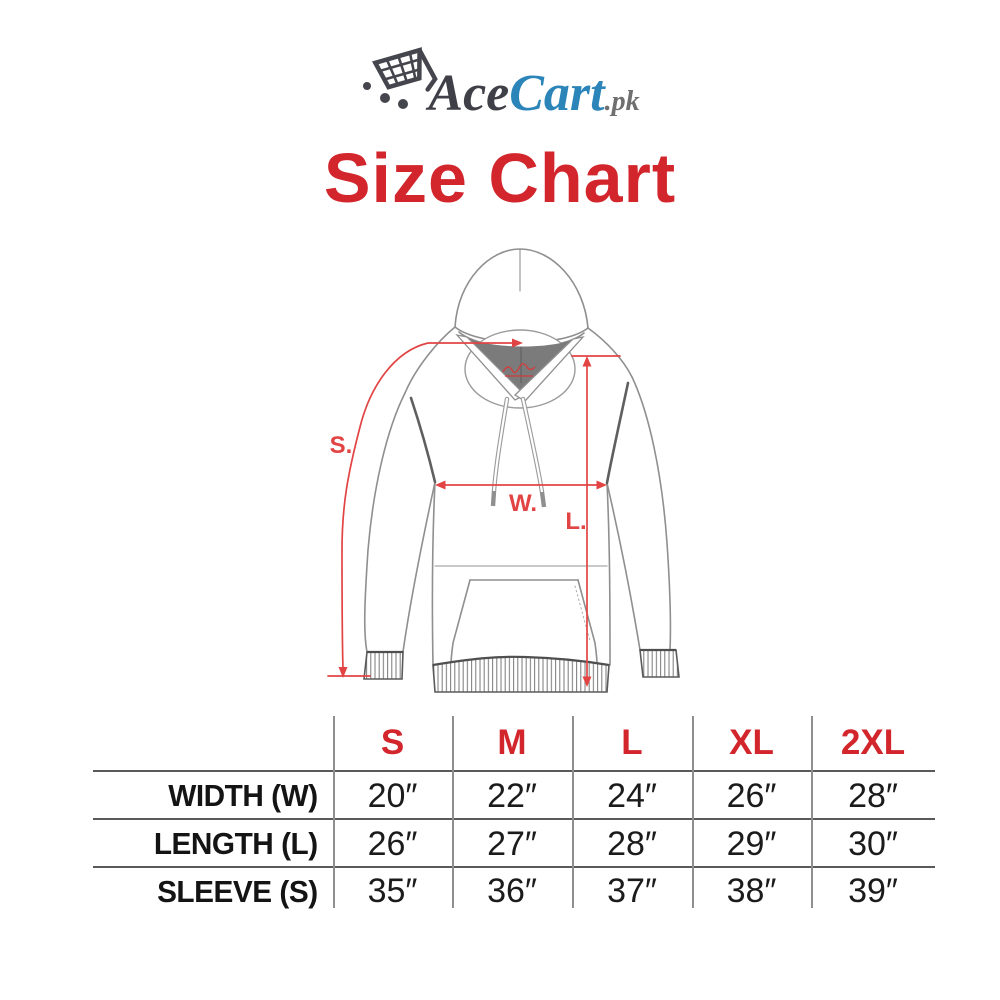 This screenshot has width=1000, height=1000. Describe the element at coordinates (524, 622) in the screenshot. I see `kangaroo-pocket` at that location.